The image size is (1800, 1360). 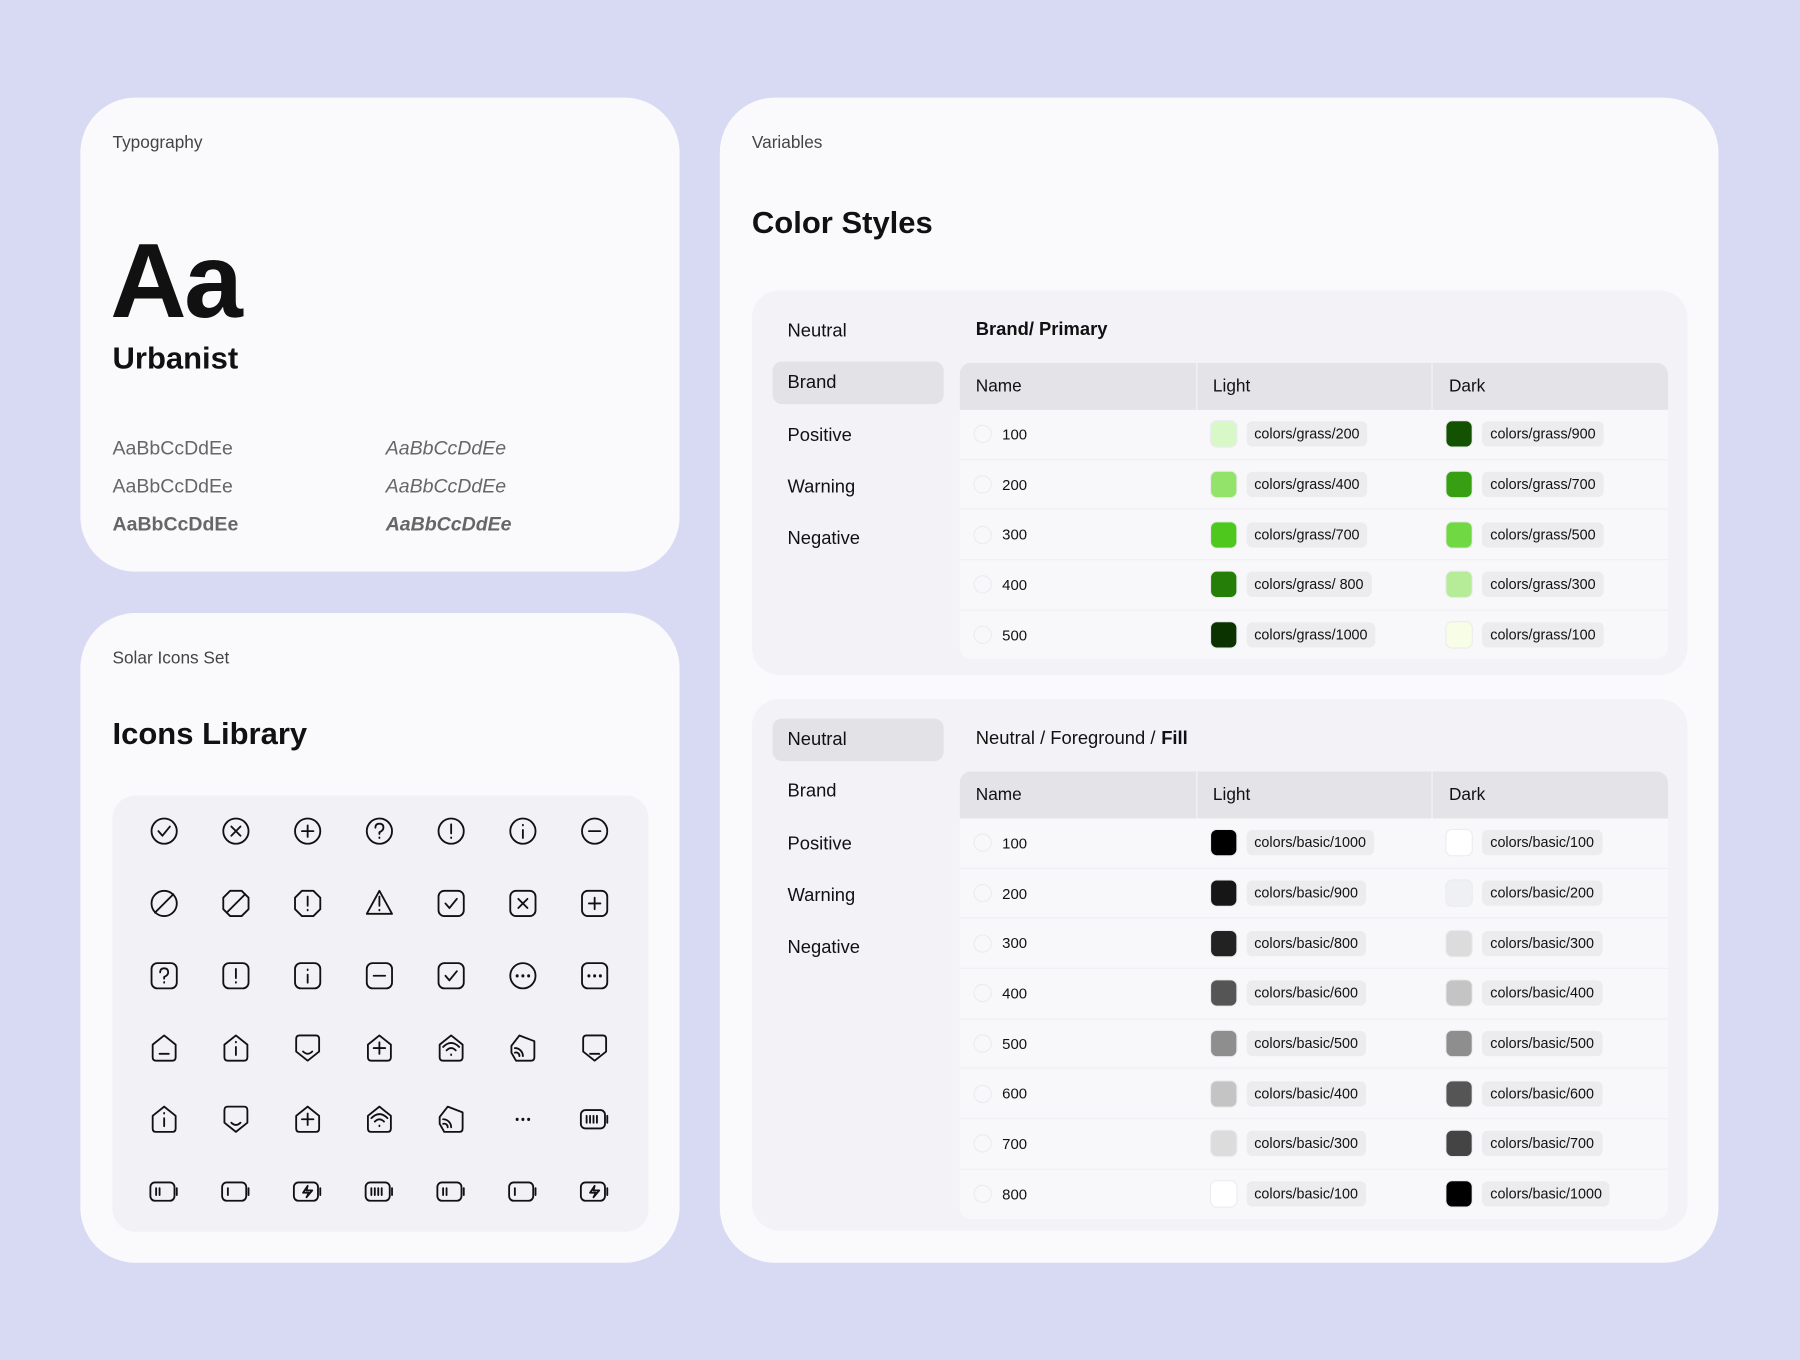 What do you see at coordinates (1174, 738) in the screenshot?
I see `heading-part: Fill` at bounding box center [1174, 738].